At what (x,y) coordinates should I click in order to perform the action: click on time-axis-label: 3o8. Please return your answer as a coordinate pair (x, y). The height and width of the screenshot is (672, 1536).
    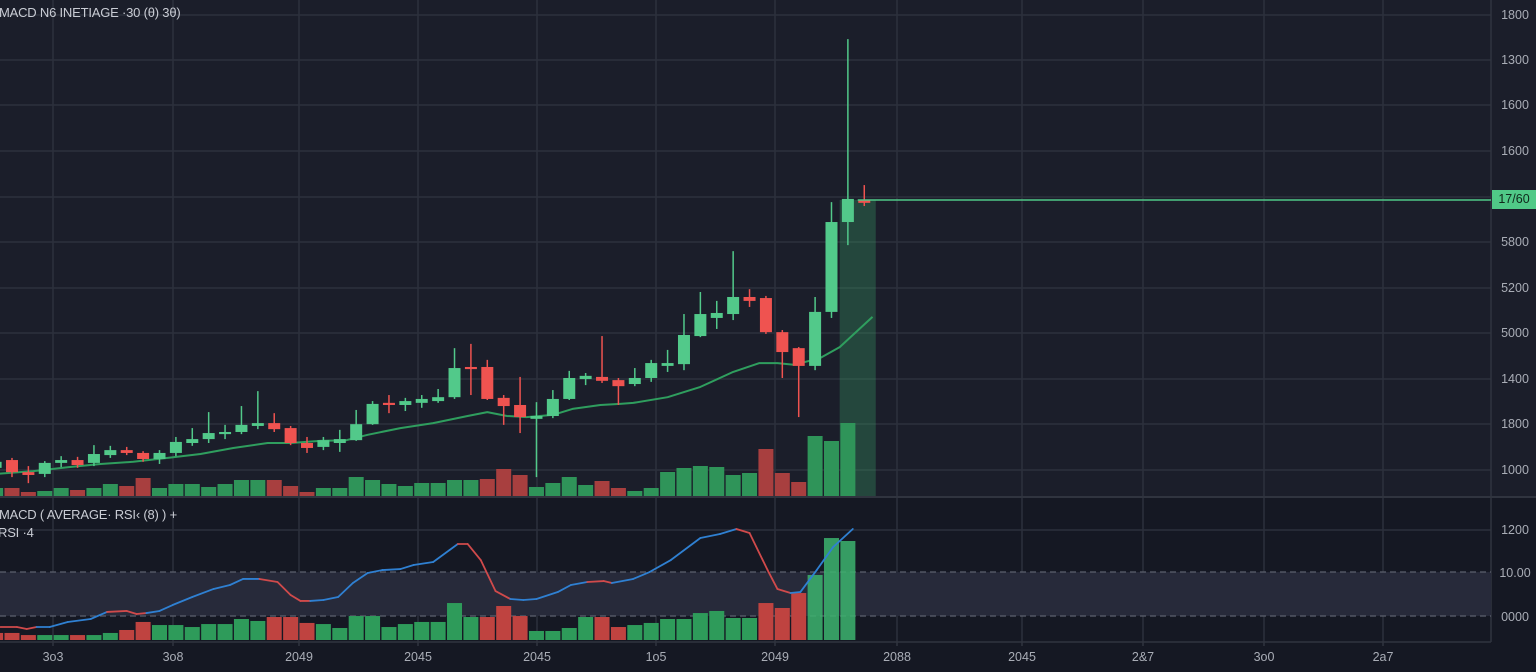
    Looking at the image, I should click on (173, 657).